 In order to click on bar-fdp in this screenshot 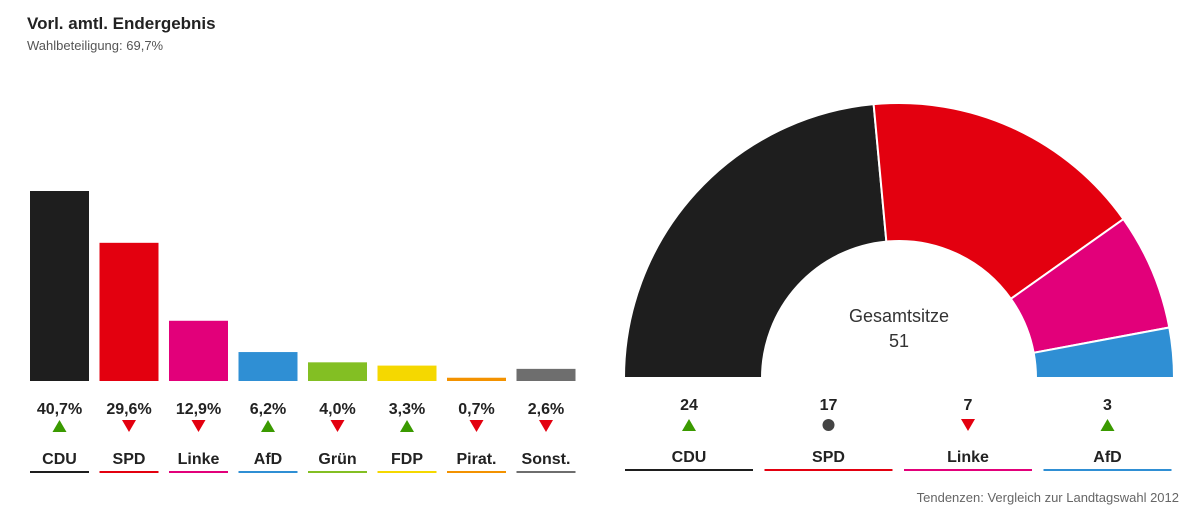, I will do `click(407, 373)`.